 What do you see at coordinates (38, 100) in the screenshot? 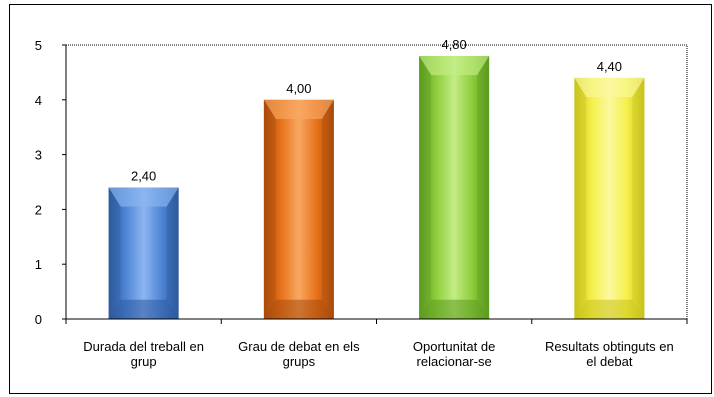
I see `y-tick-label: 4` at bounding box center [38, 100].